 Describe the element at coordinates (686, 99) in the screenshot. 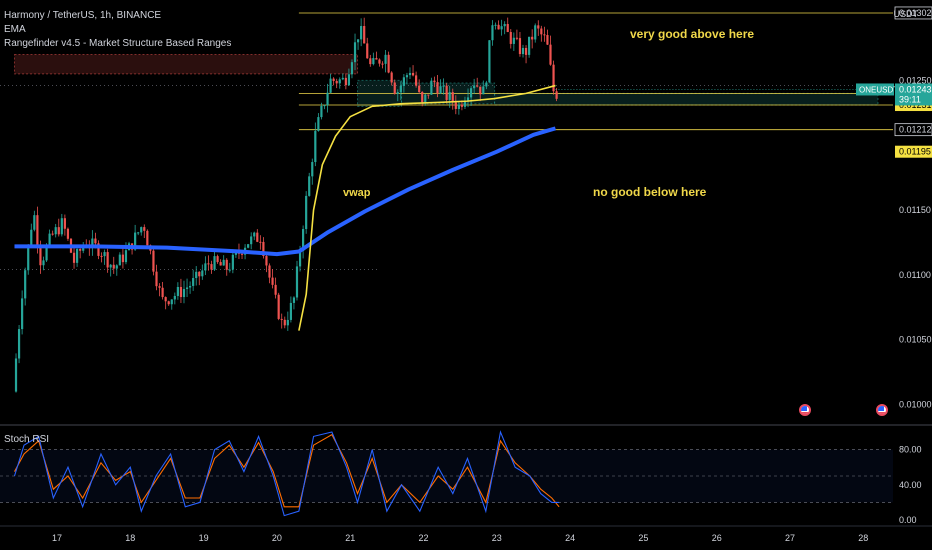

I see `range-box` at that location.